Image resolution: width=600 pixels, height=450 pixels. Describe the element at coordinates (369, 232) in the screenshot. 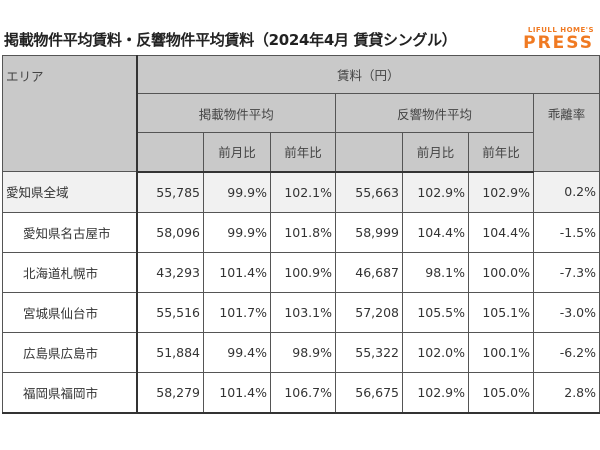

I see `cell-inquiry: 58,999` at that location.